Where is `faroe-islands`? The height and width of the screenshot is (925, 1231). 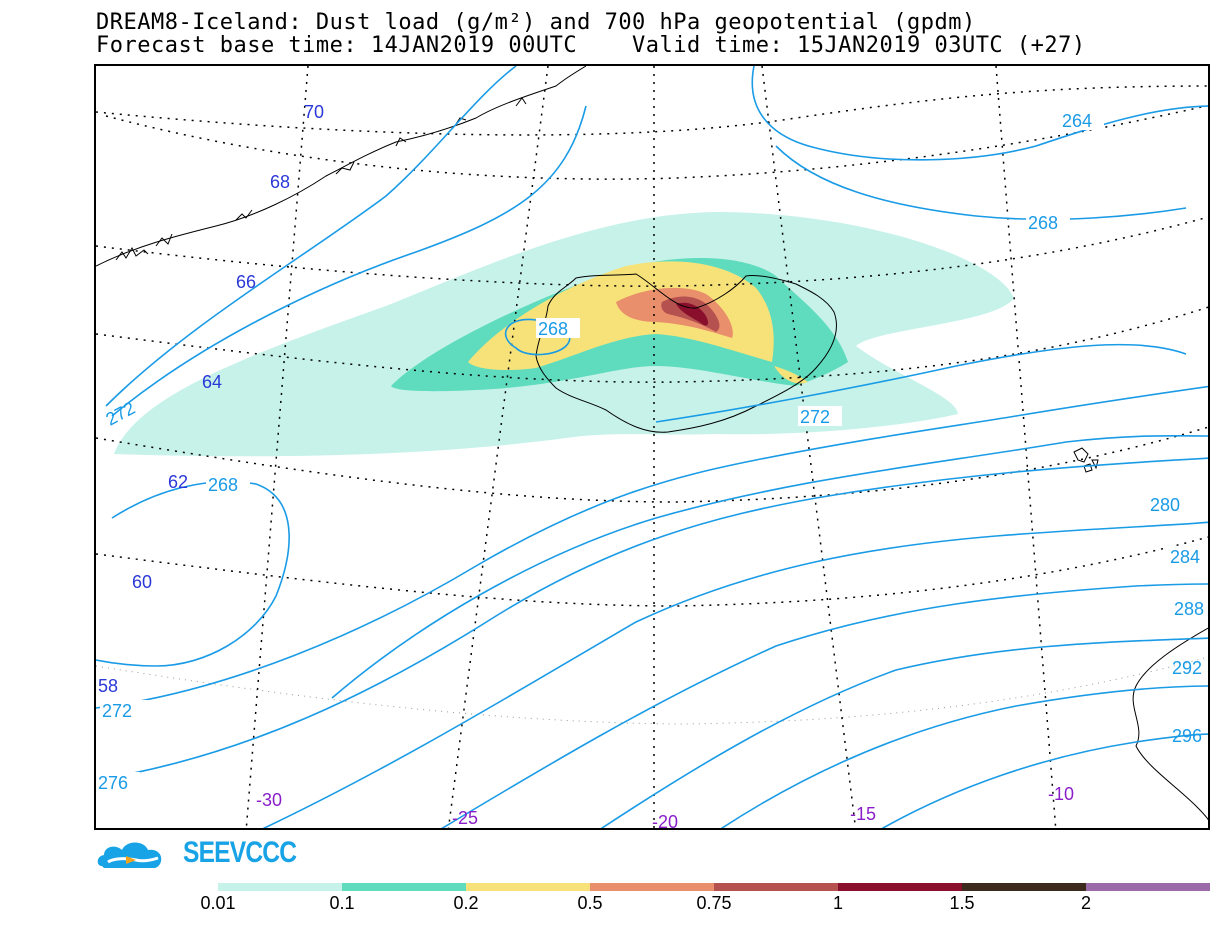 faroe-islands is located at coordinates (1086, 460).